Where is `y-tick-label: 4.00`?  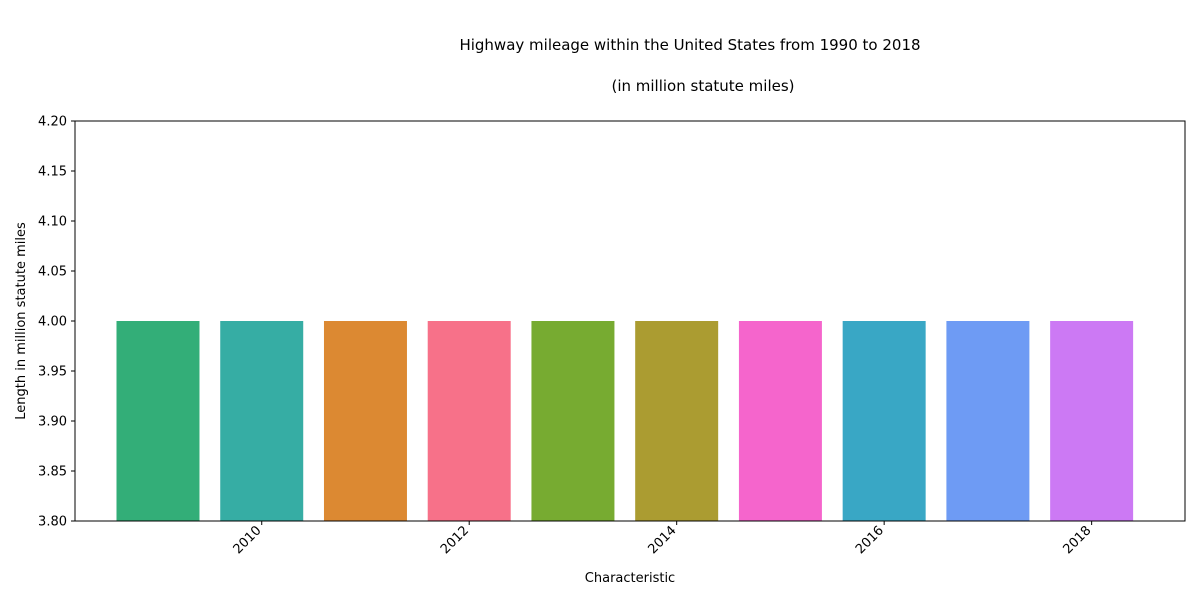 y-tick-label: 4.00 is located at coordinates (52, 322).